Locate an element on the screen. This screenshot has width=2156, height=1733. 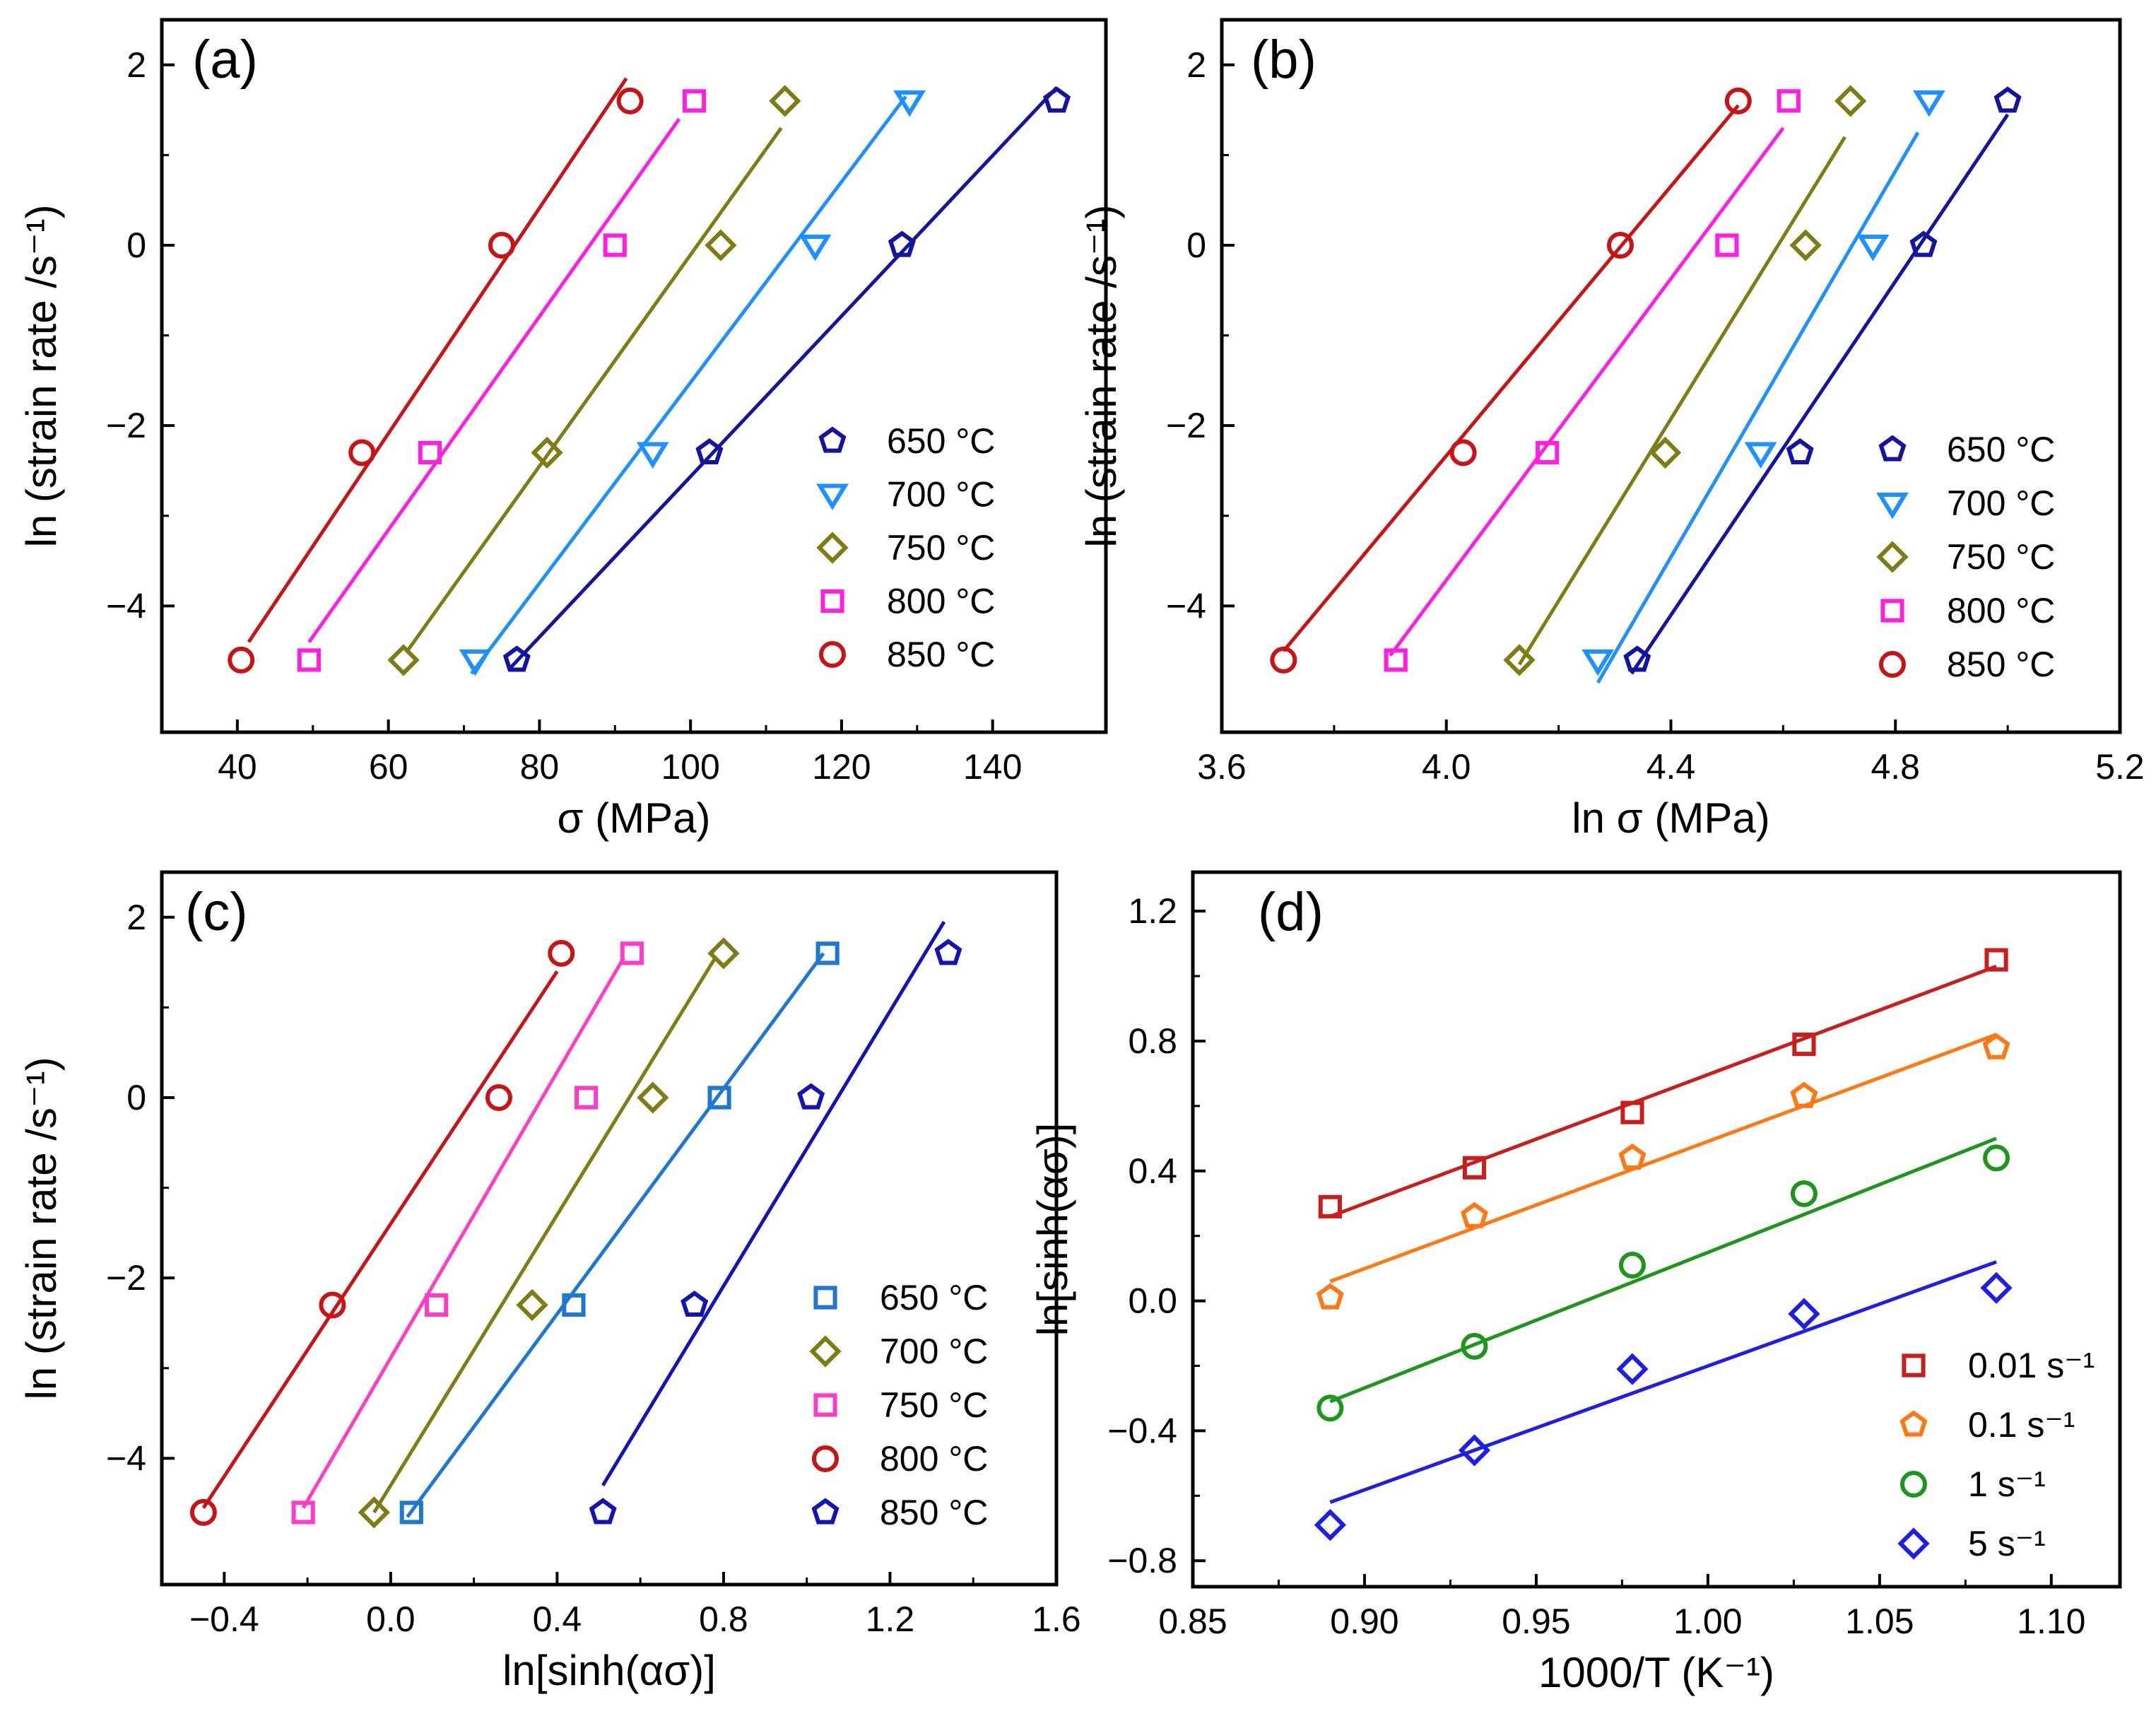
y-tick-label: 0 is located at coordinates (136, 245).